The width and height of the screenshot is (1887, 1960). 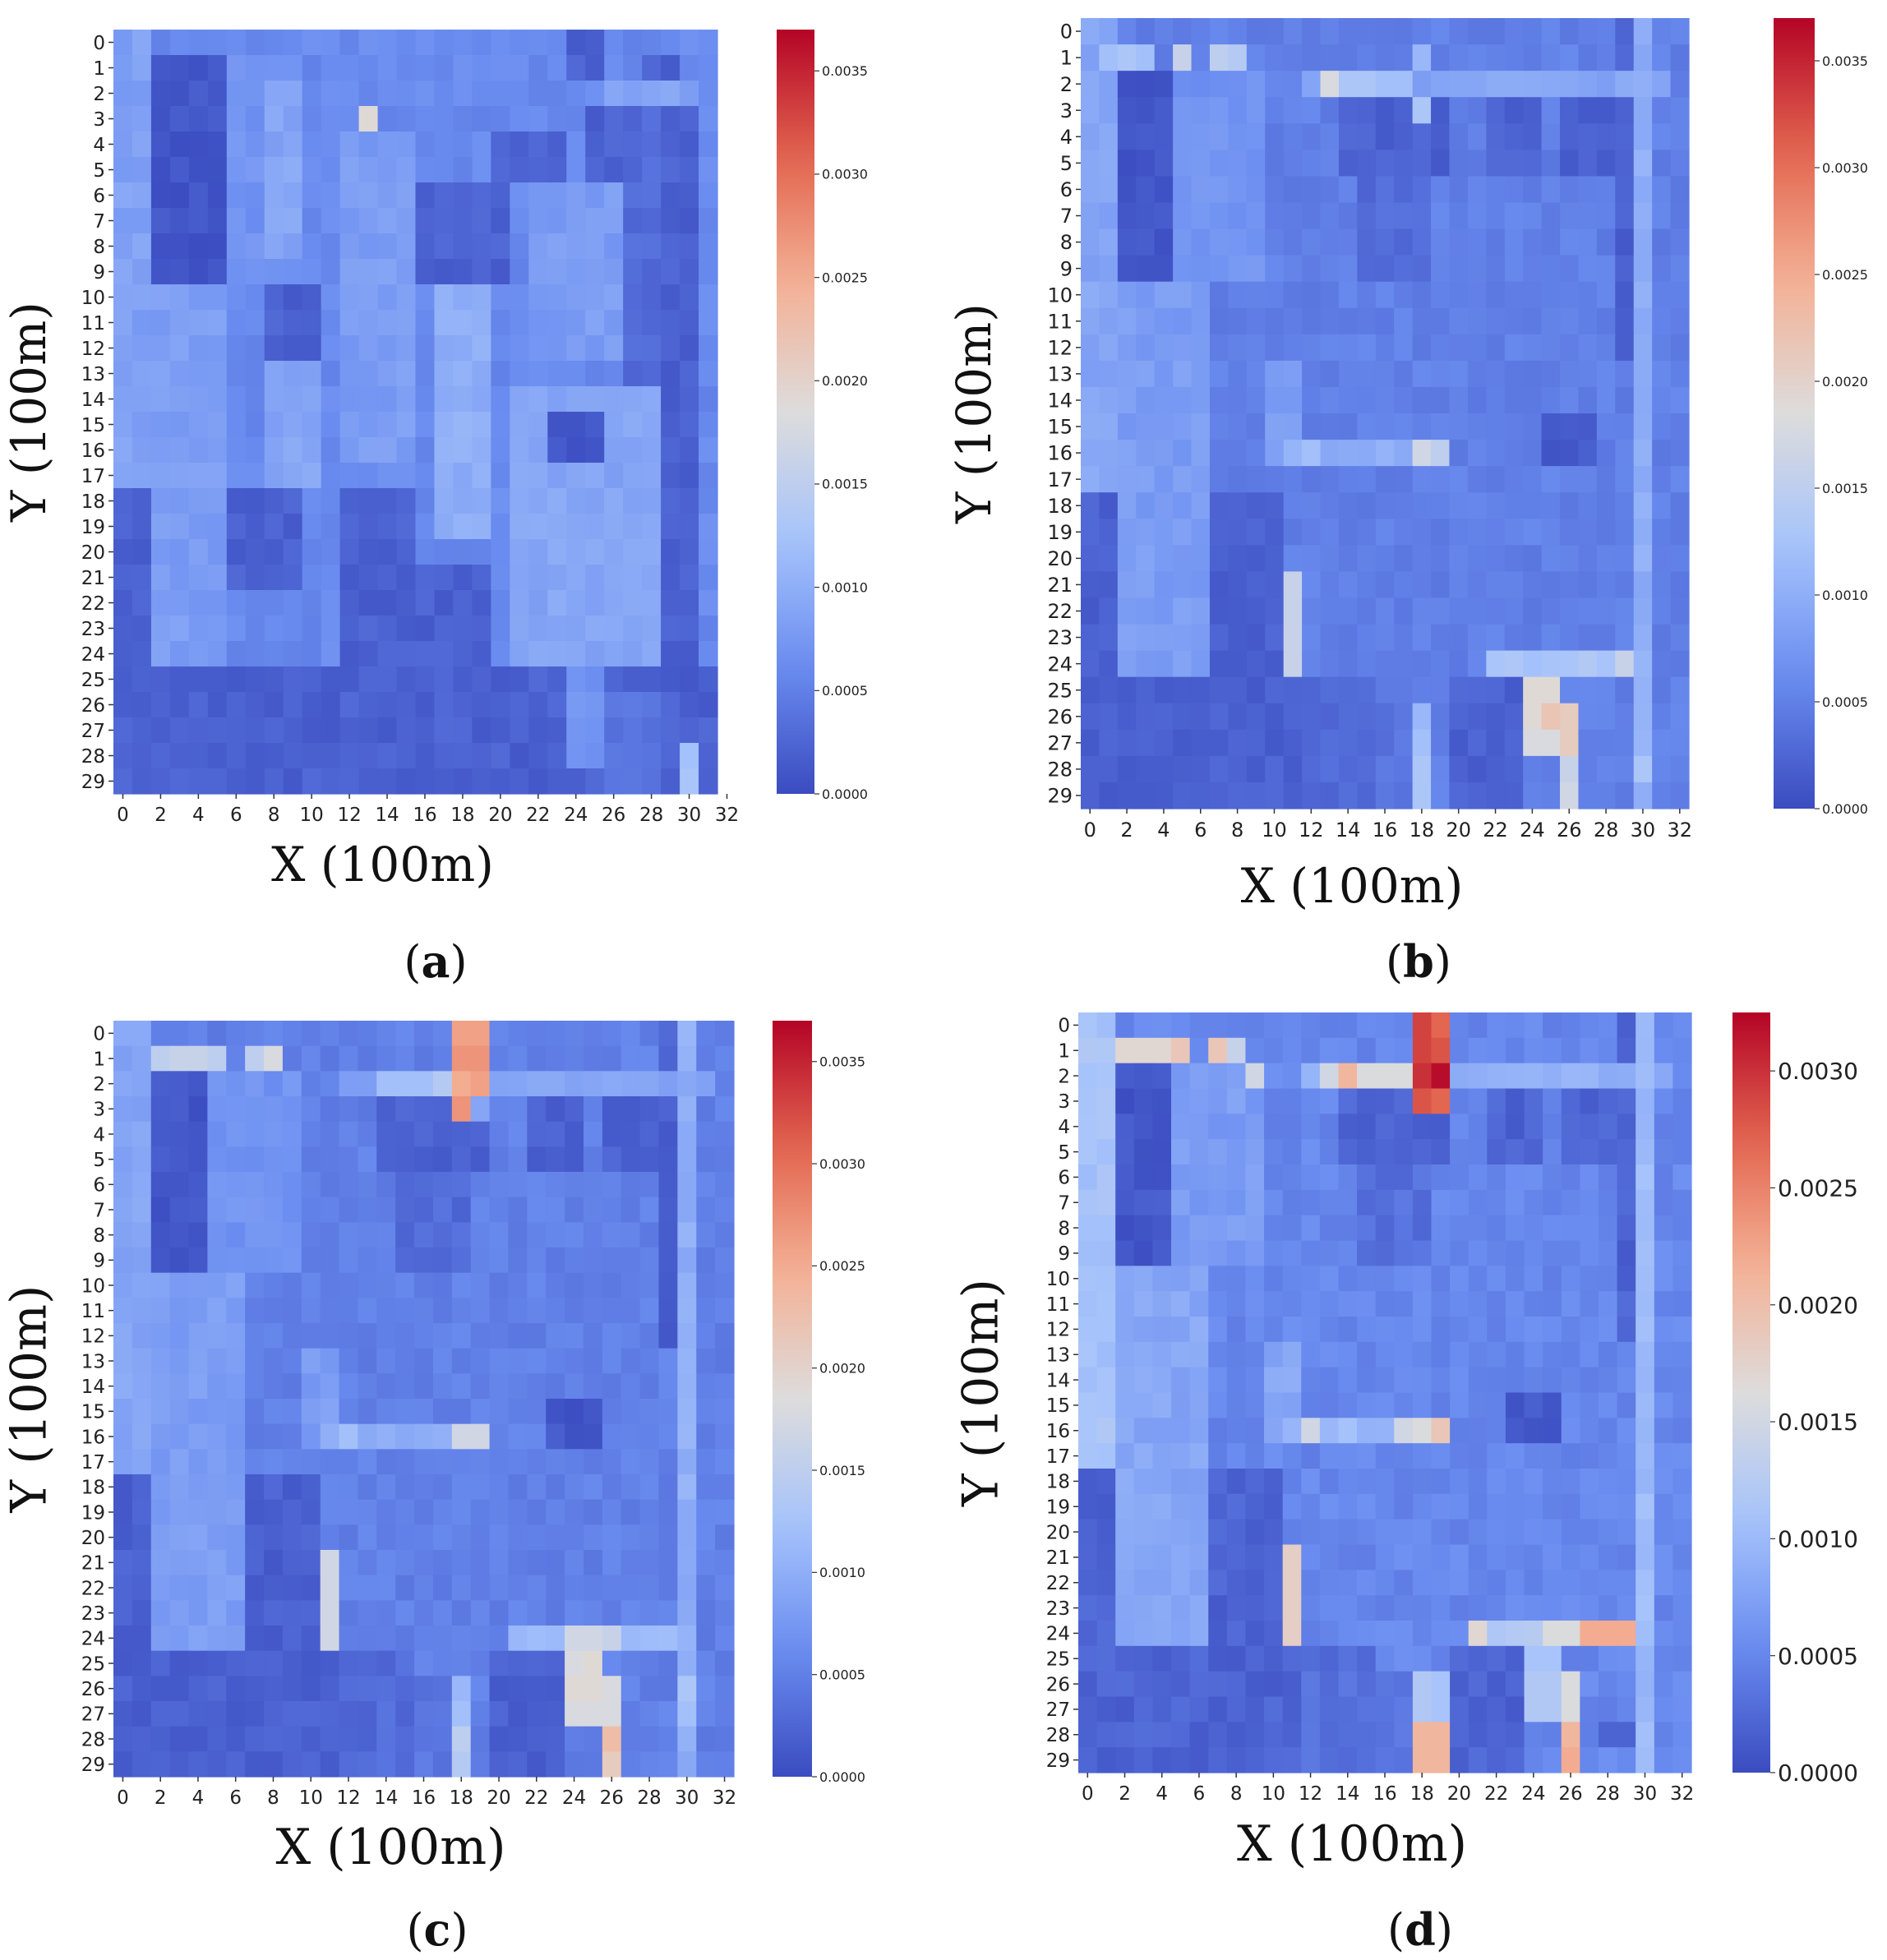 I want to click on y-tick-label: 10, so click(x=93, y=1286).